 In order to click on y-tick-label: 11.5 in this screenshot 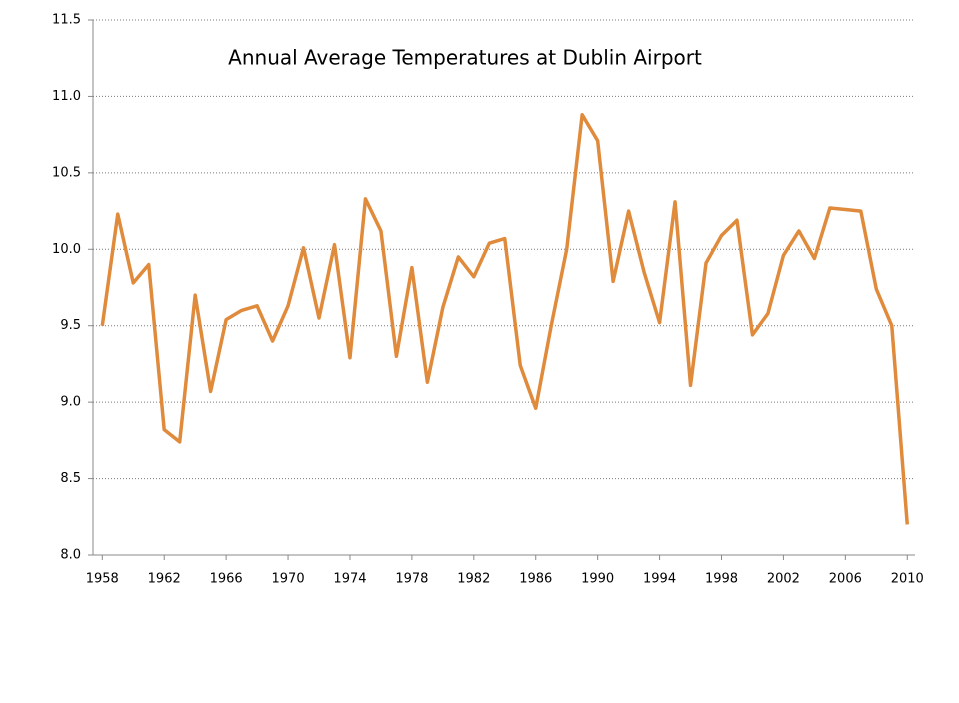, I will do `click(66, 20)`.